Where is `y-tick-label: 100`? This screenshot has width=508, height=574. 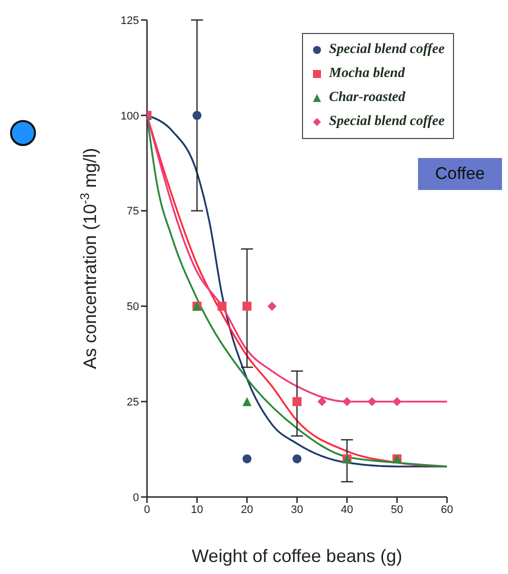
y-tick-label: 100 is located at coordinates (129, 116).